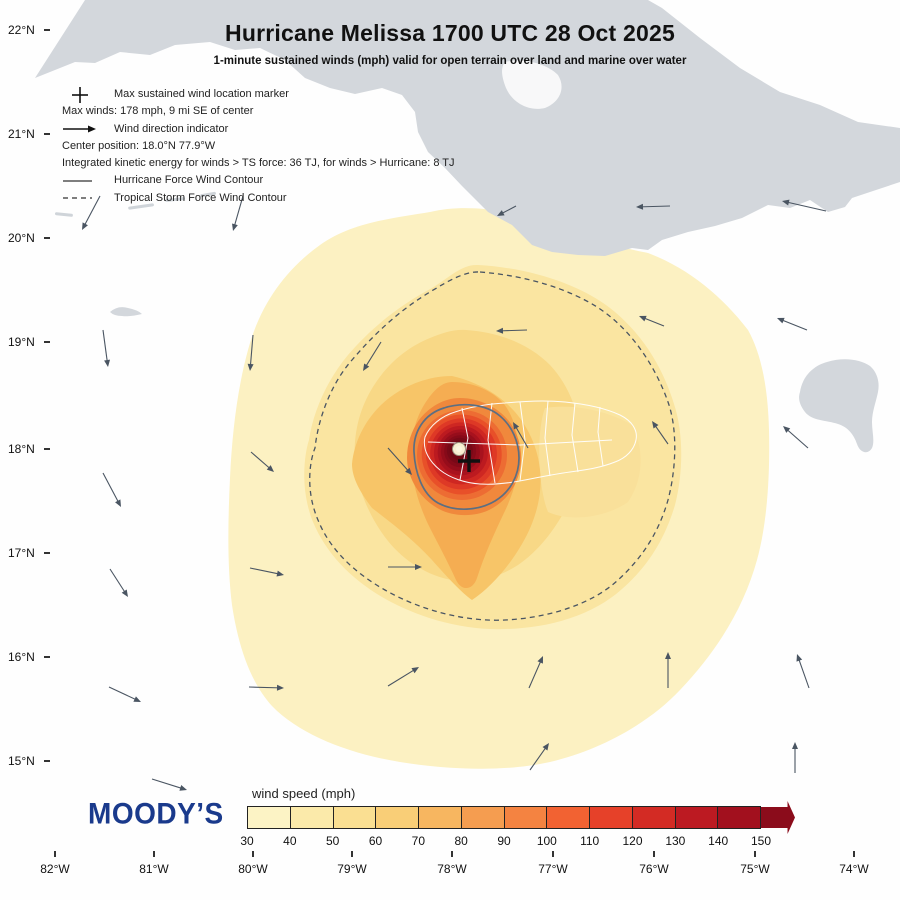 Image resolution: width=900 pixels, height=900 pixels. I want to click on lat-label-text: 18°N, so click(21, 449).